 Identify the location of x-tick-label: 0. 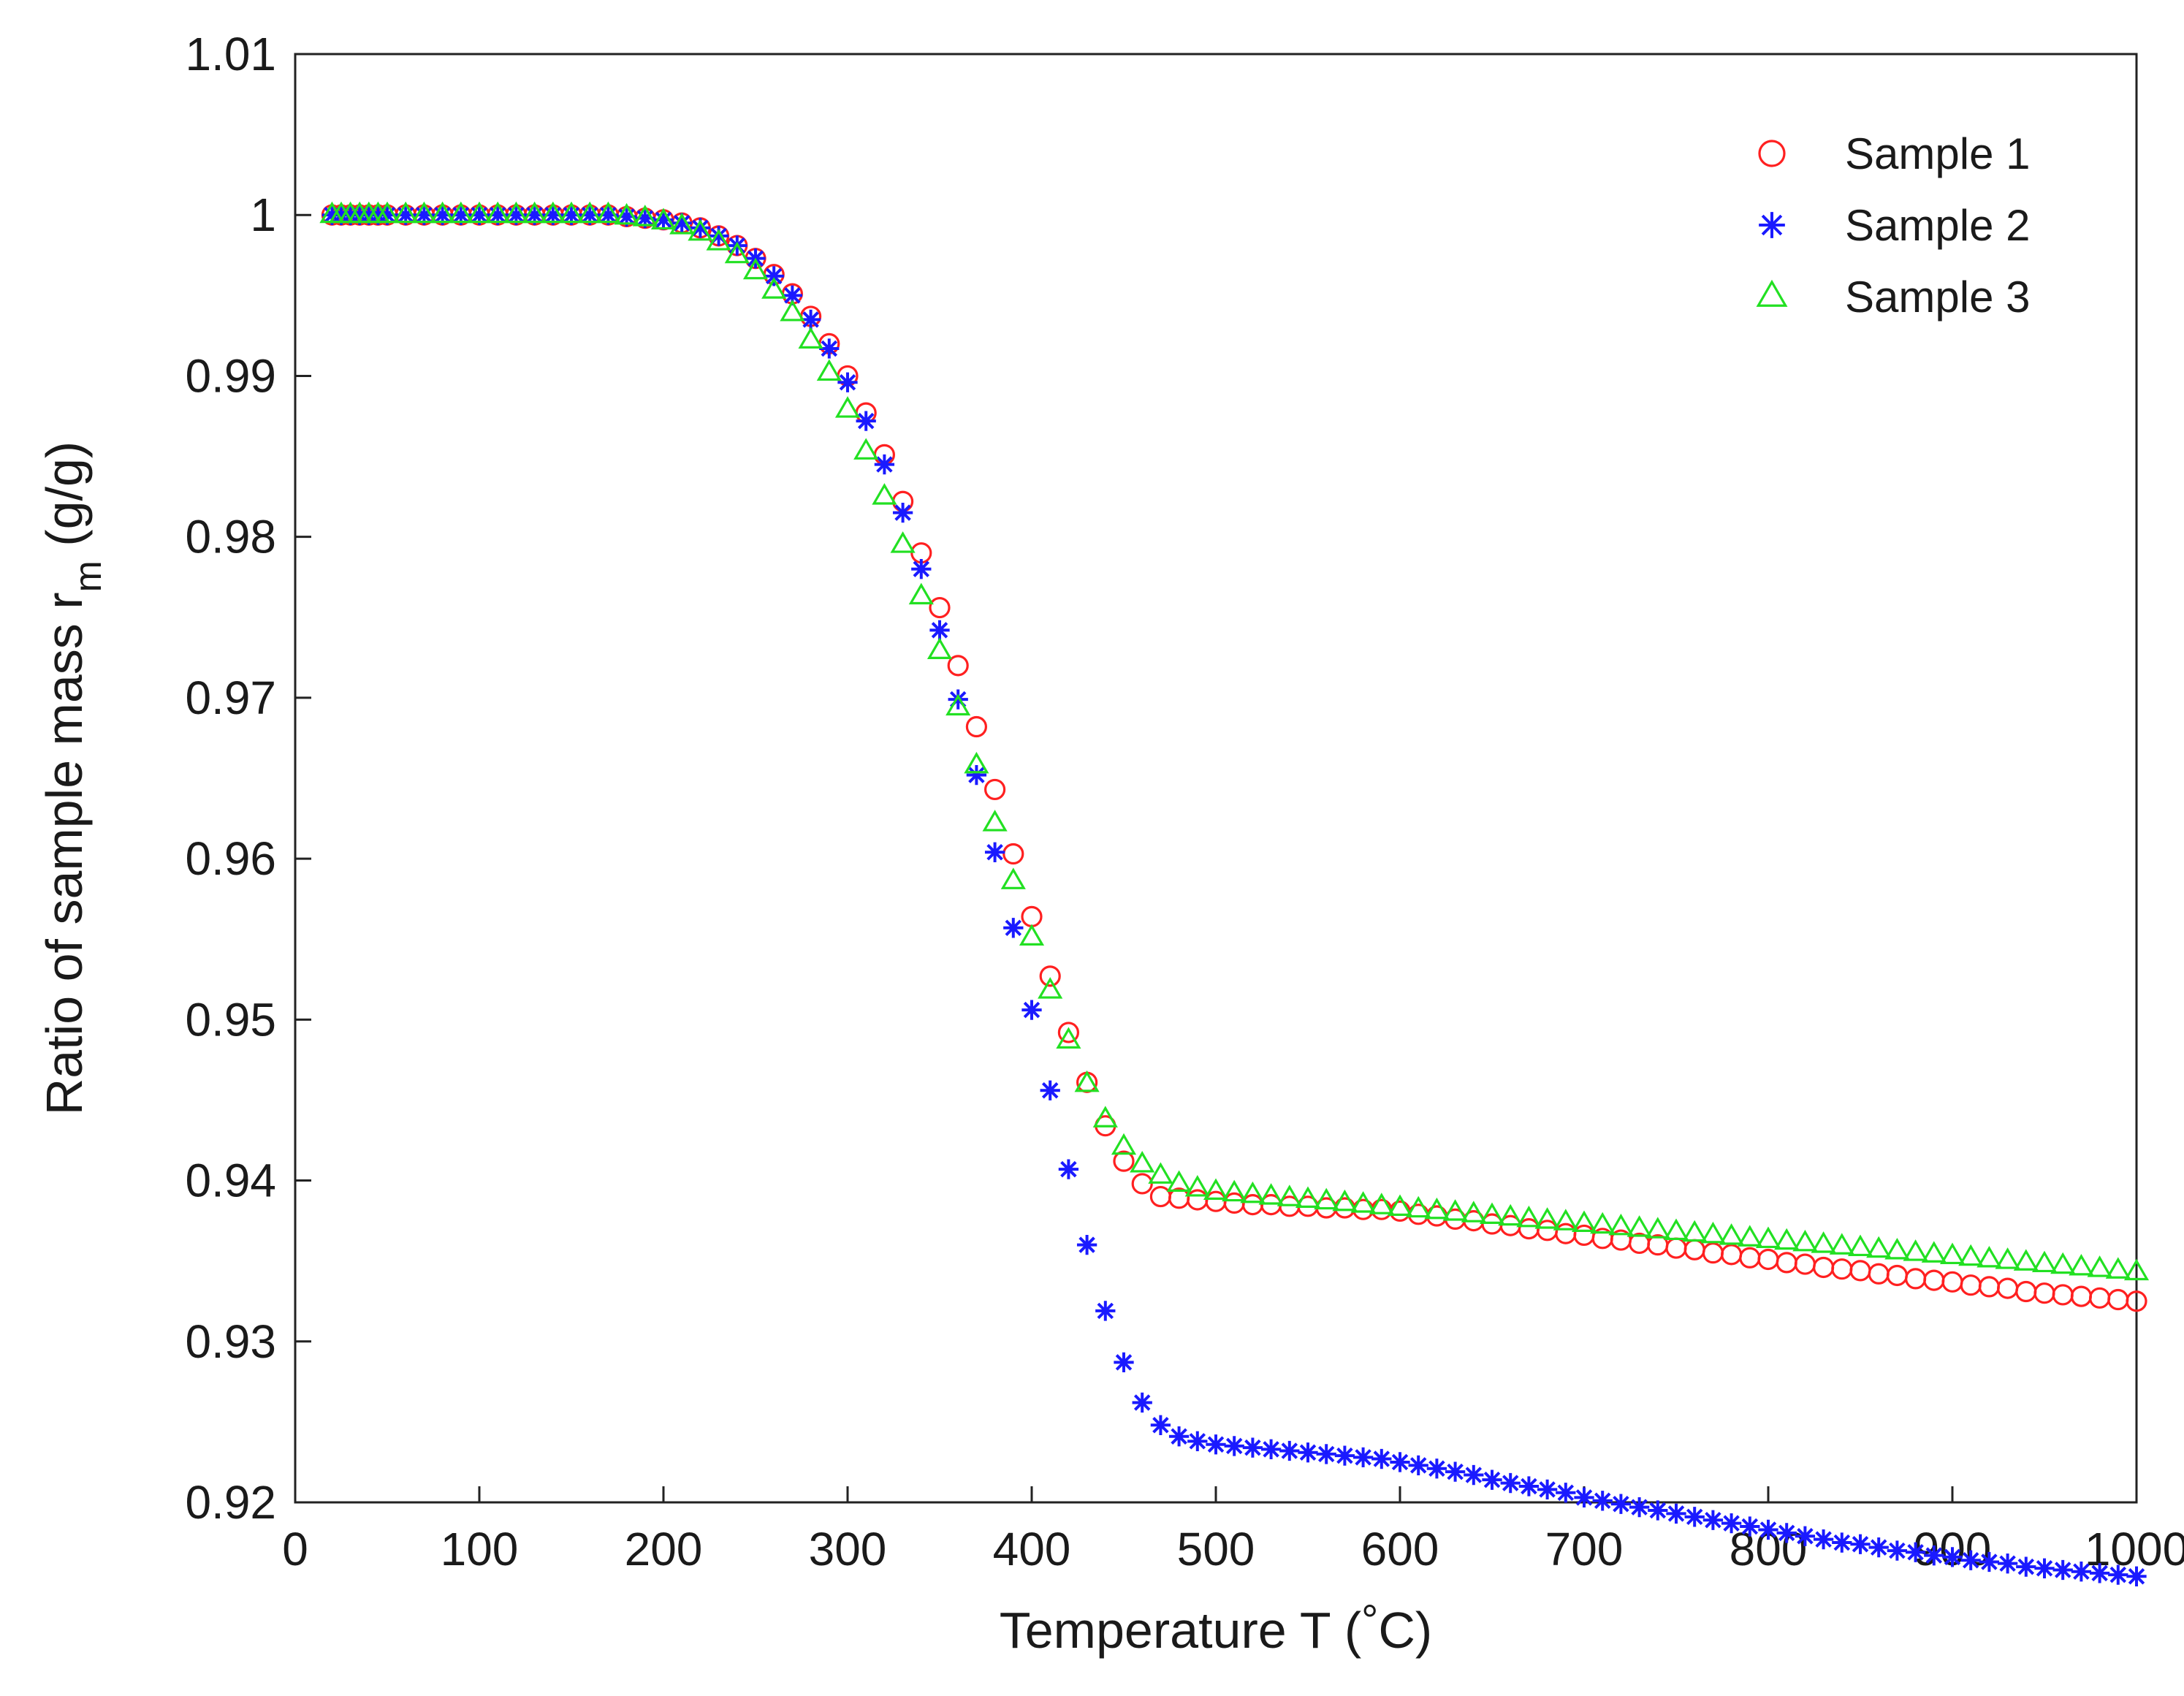
(295, 1549).